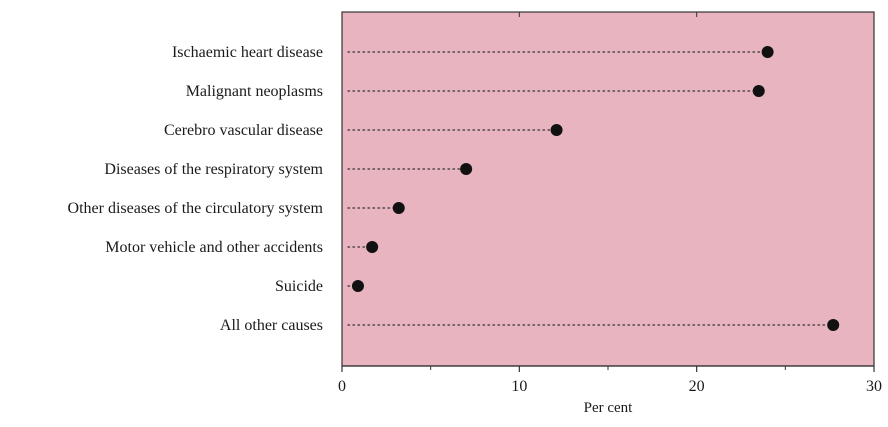  What do you see at coordinates (697, 386) in the screenshot?
I see `x-tick-label: 20` at bounding box center [697, 386].